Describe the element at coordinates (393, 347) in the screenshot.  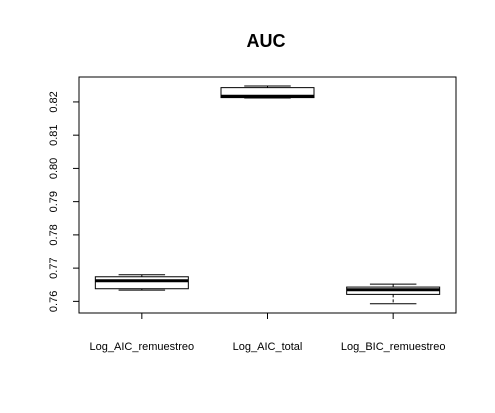
I see `x-tick-label: Log_BIC_remuestreo` at that location.